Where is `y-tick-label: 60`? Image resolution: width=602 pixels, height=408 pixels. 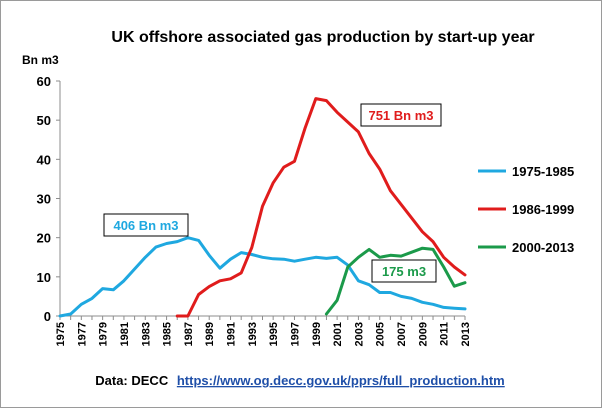 y-tick-label: 60 is located at coordinates (44, 81).